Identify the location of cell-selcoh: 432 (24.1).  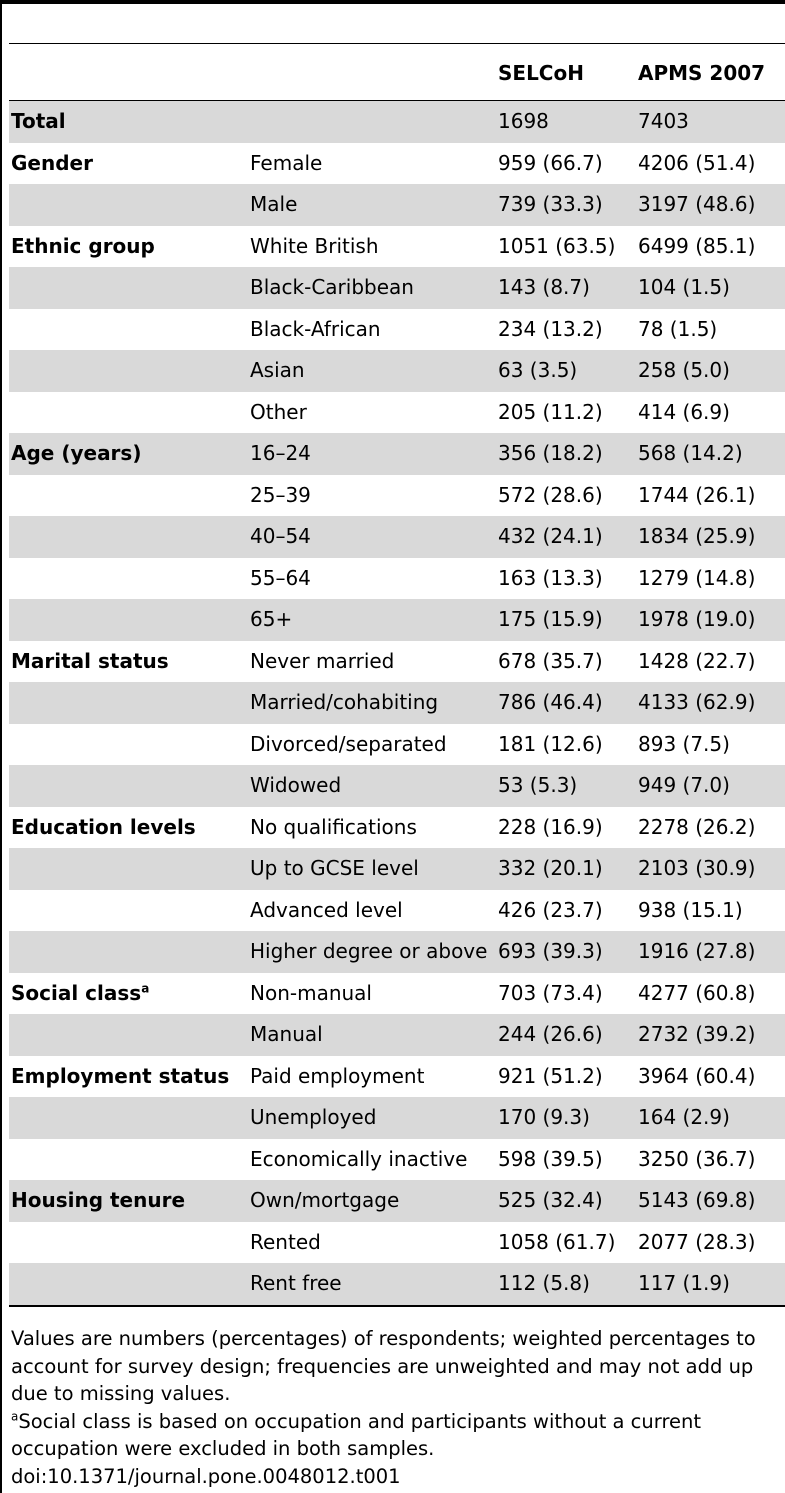
(550, 536).